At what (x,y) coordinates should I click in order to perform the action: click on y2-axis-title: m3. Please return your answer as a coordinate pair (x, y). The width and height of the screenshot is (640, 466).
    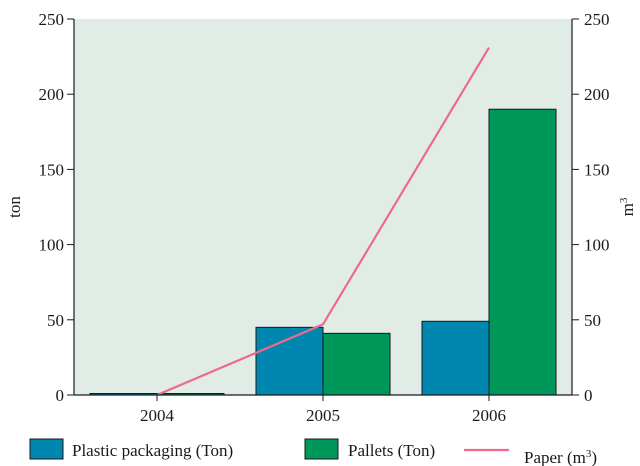
    Looking at the image, I should click on (627, 206).